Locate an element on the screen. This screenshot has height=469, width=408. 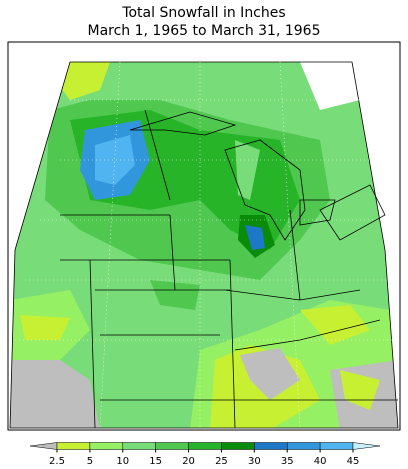
legend-tick-label: 25 is located at coordinates (221, 461).